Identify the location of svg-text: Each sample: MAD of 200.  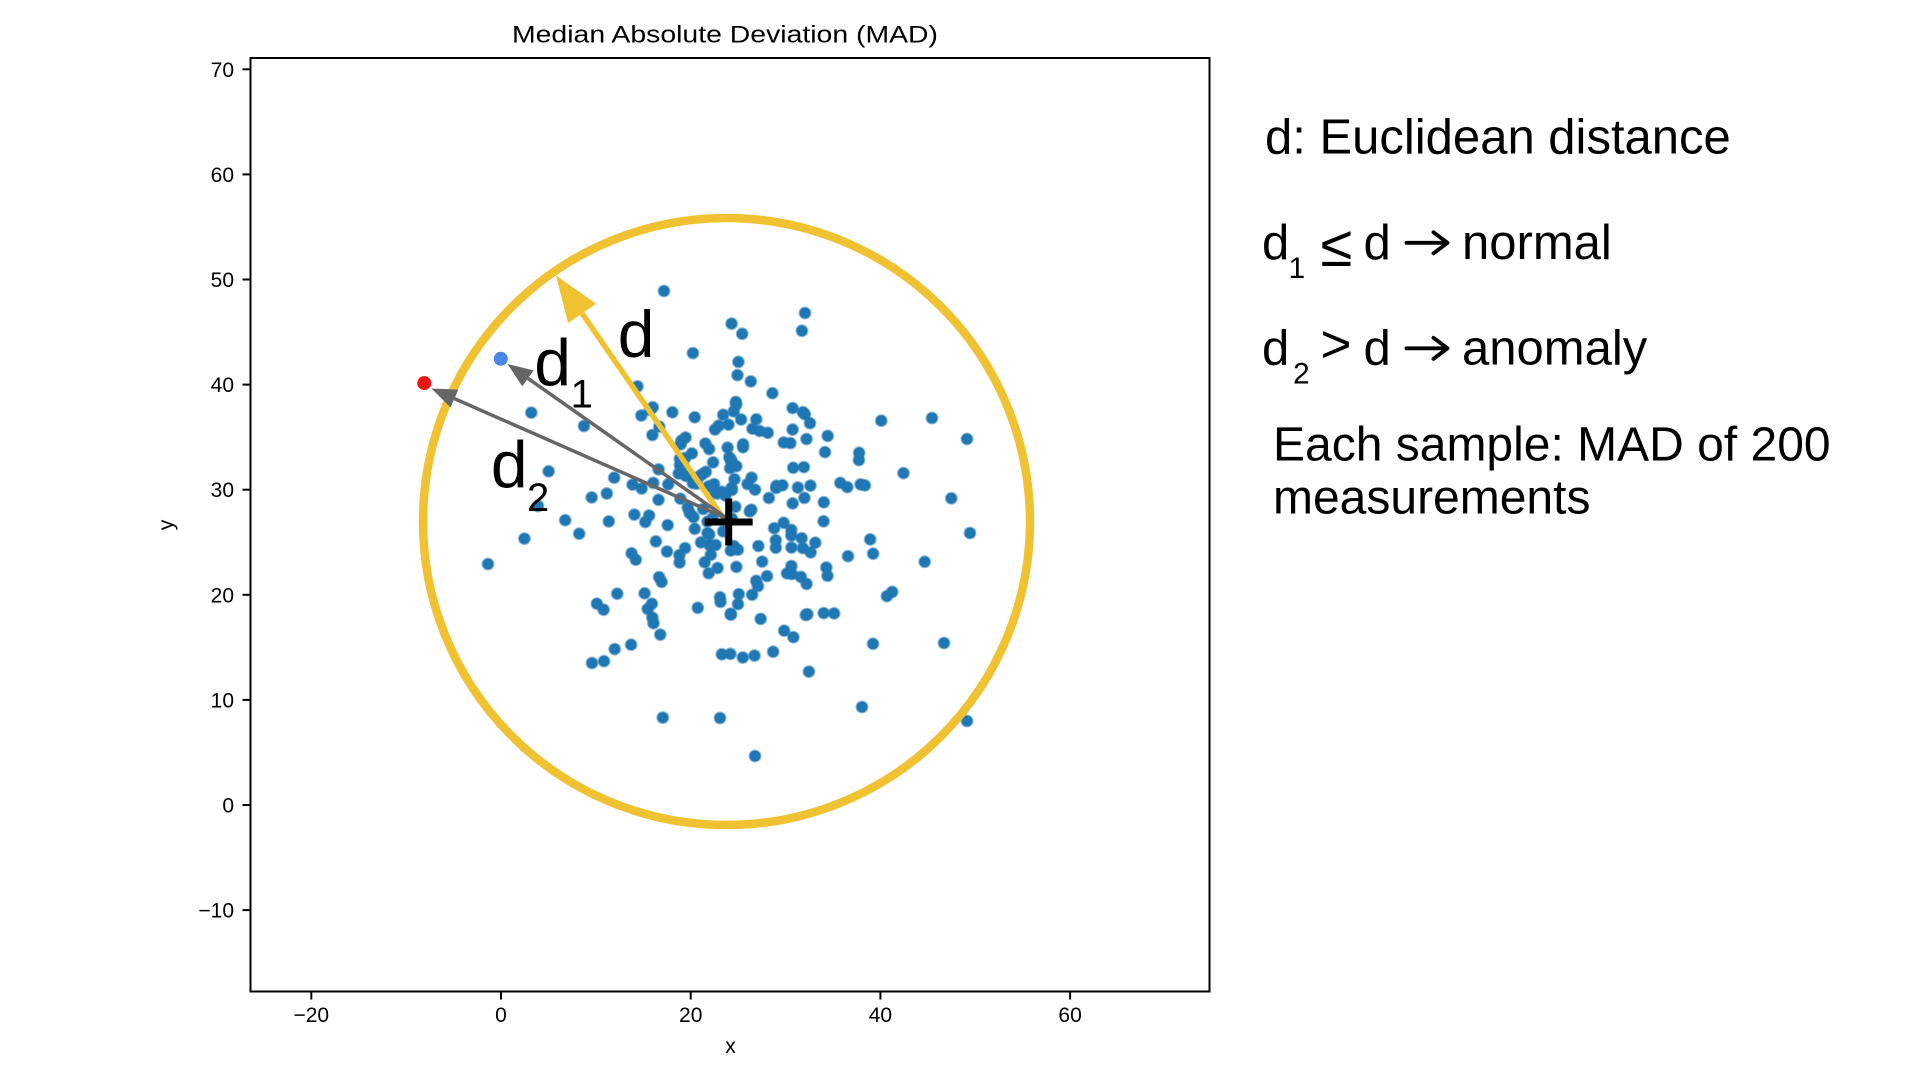
(1552, 445).